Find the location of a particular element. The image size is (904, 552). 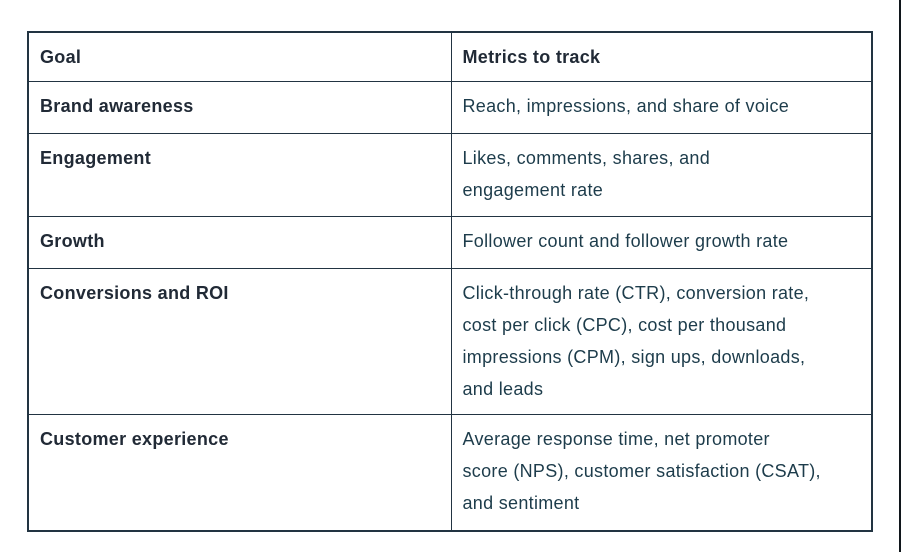

metrics-cell: Follower count and follower growth rate is located at coordinates (661, 242).